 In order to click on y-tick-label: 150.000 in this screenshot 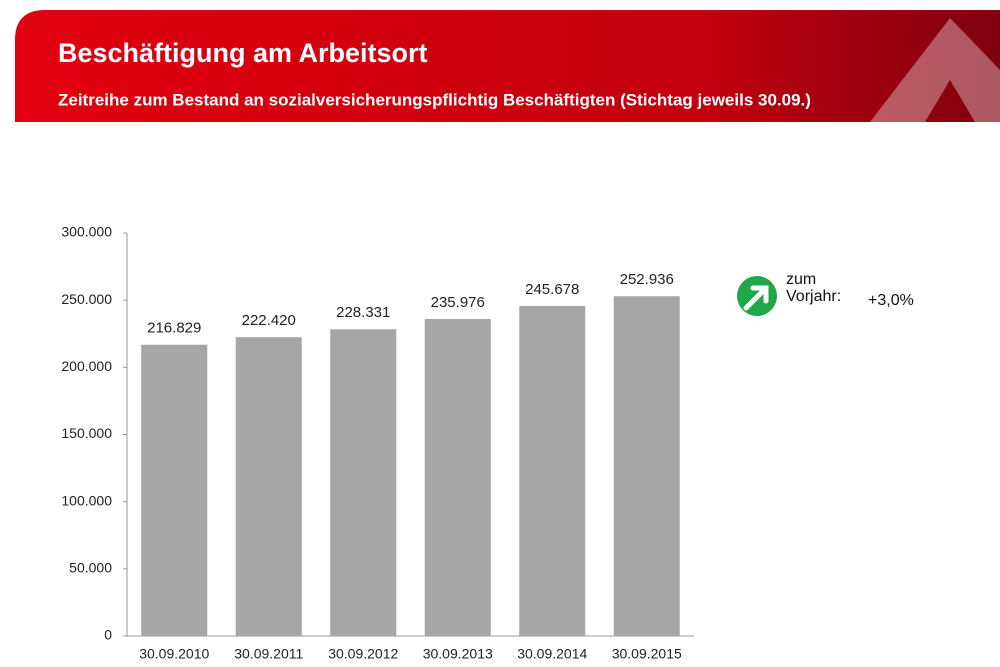, I will do `click(86, 433)`.